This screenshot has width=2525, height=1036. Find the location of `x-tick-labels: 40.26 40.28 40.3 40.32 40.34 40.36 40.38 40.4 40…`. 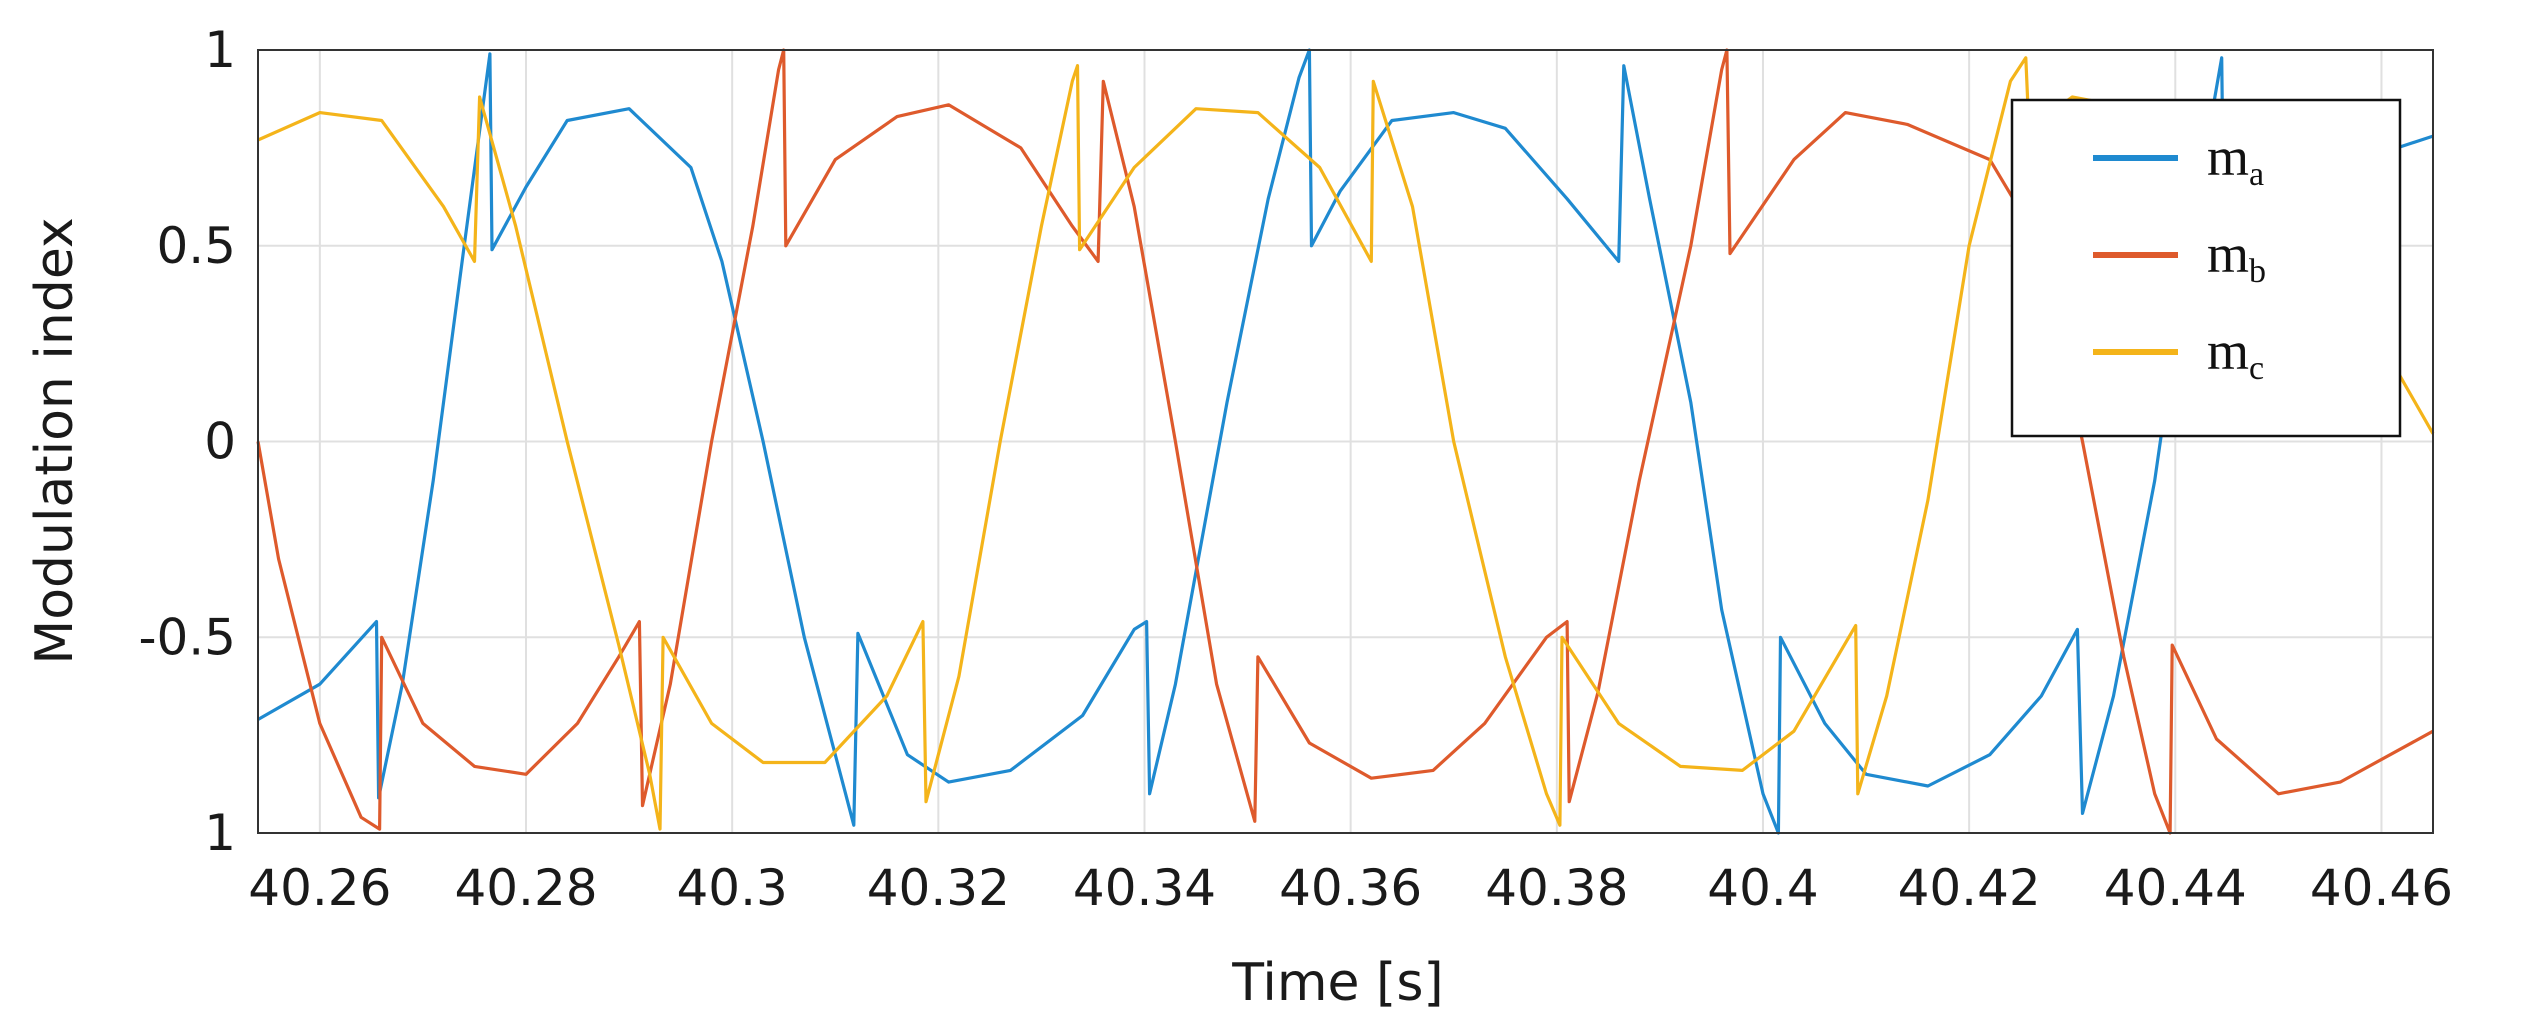

x-tick-labels: 40.26 40.28 40.3 40.32 40.34 40.36 40.38 40.4 40… is located at coordinates (1350, 888).